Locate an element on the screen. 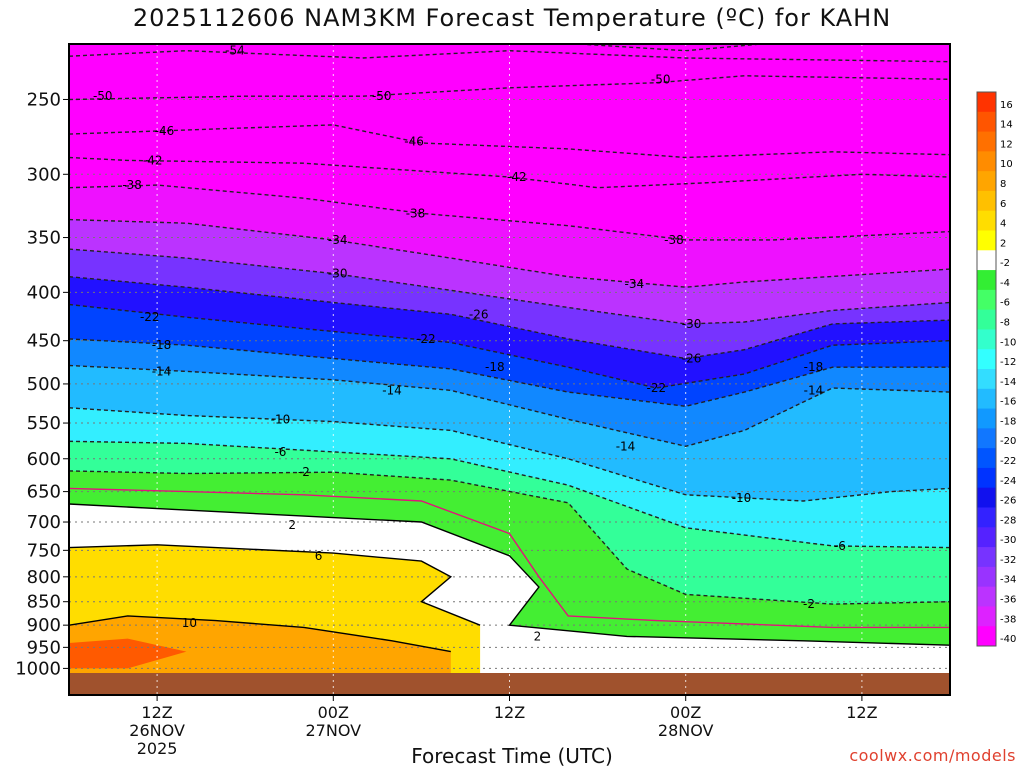  colorbar-label: -28 is located at coordinates (1008, 520).